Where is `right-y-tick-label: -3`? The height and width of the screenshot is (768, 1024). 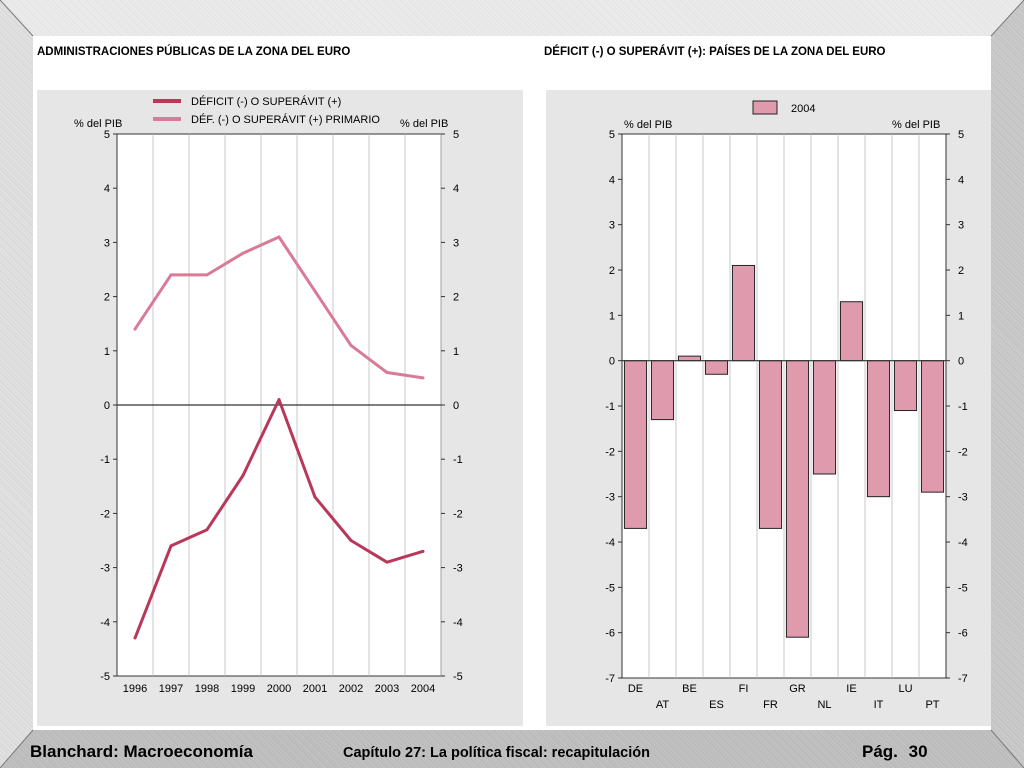 right-y-tick-label: -3 is located at coordinates (610, 498).